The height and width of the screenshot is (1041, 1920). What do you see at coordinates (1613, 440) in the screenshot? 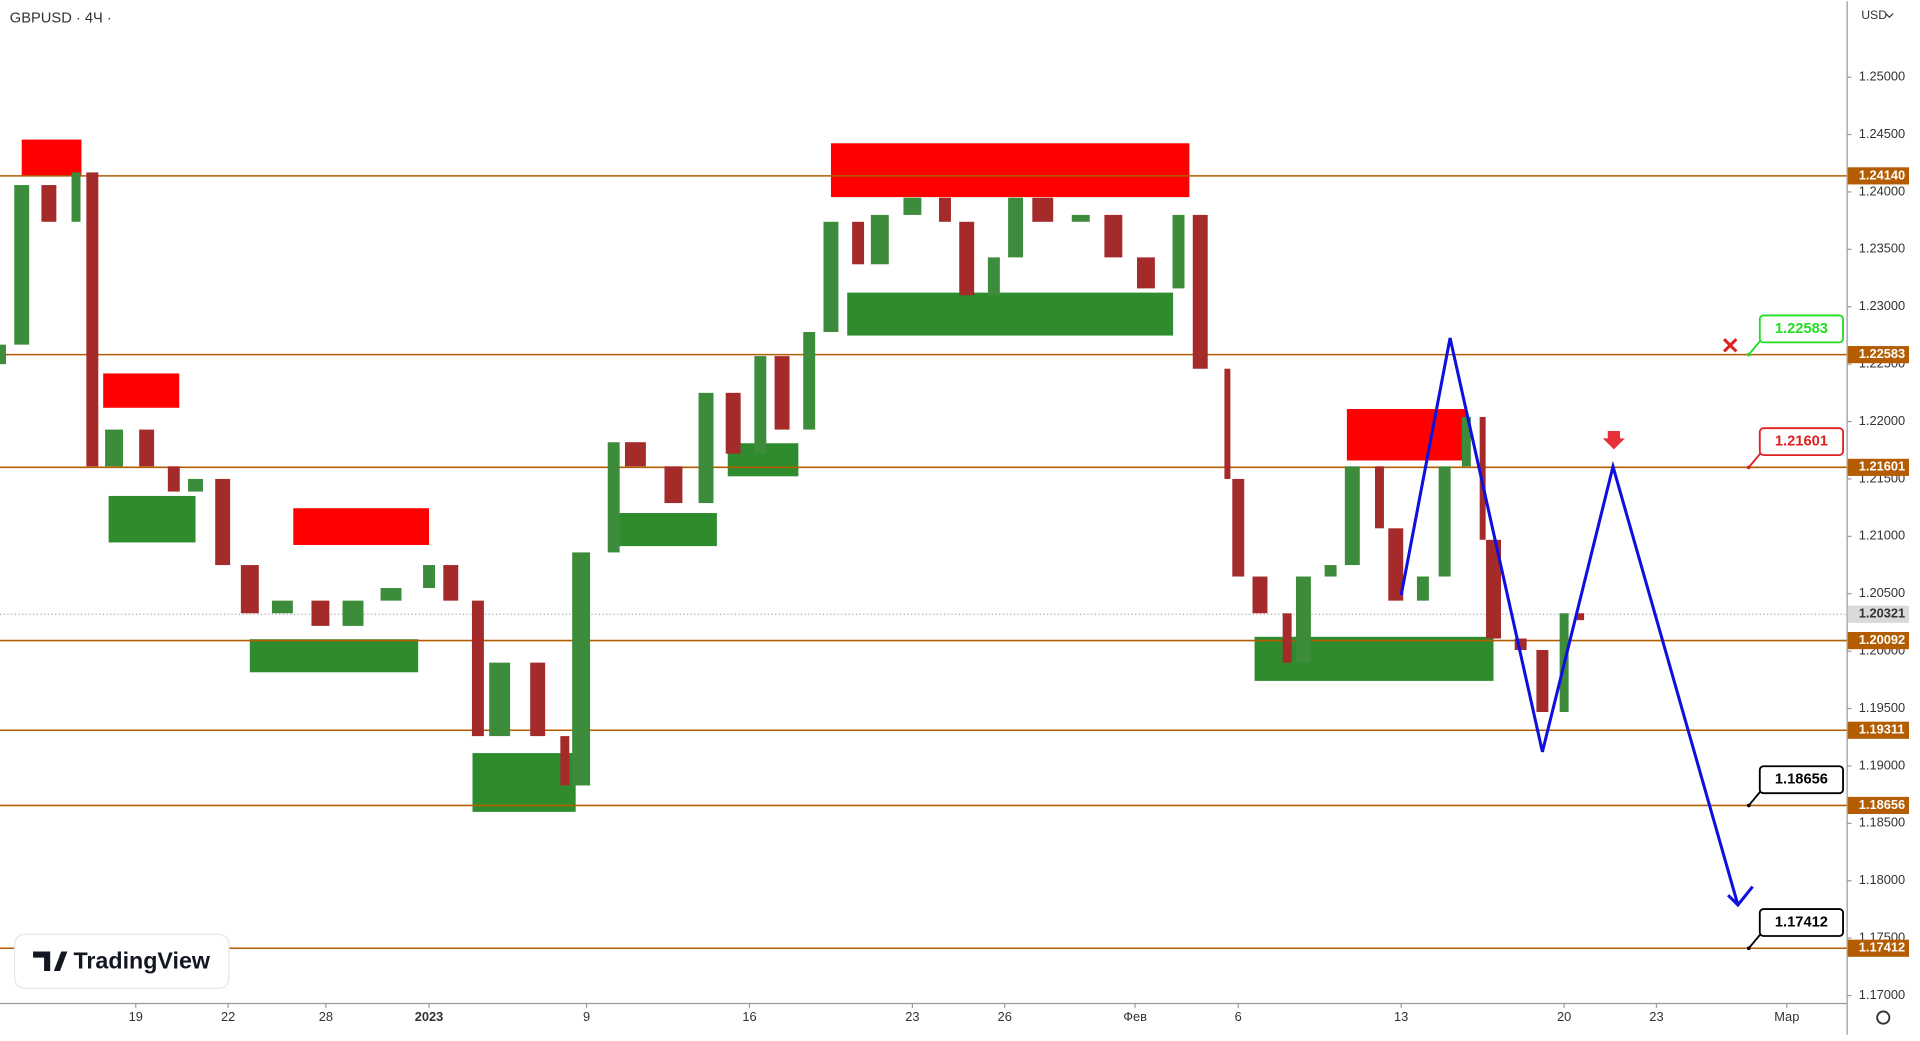
I see `sell-arrow` at bounding box center [1613, 440].